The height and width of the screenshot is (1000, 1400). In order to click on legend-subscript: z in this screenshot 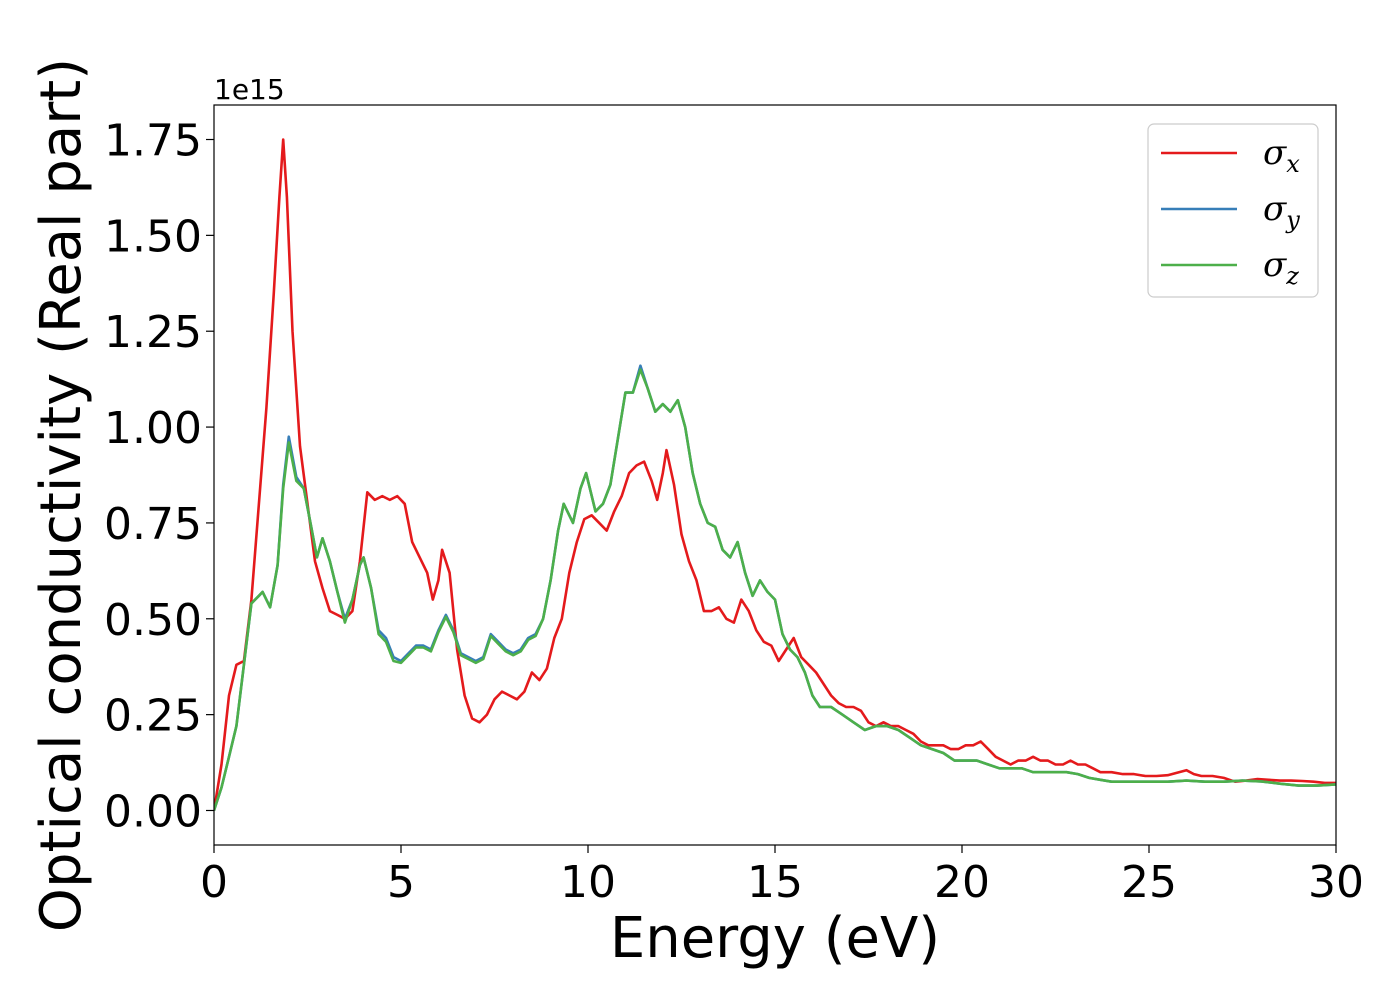, I will do `click(1292, 276)`.